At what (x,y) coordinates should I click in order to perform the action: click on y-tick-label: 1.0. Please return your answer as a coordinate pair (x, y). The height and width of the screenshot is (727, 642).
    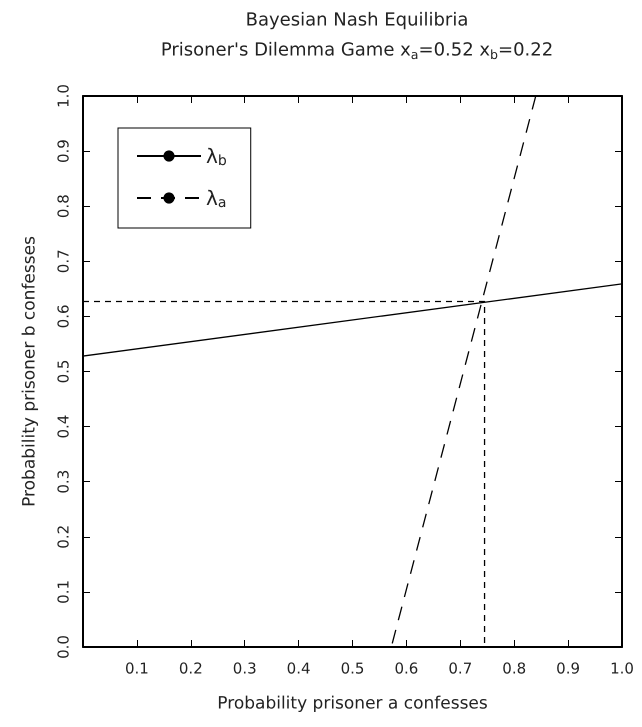
    Looking at the image, I should click on (63, 96).